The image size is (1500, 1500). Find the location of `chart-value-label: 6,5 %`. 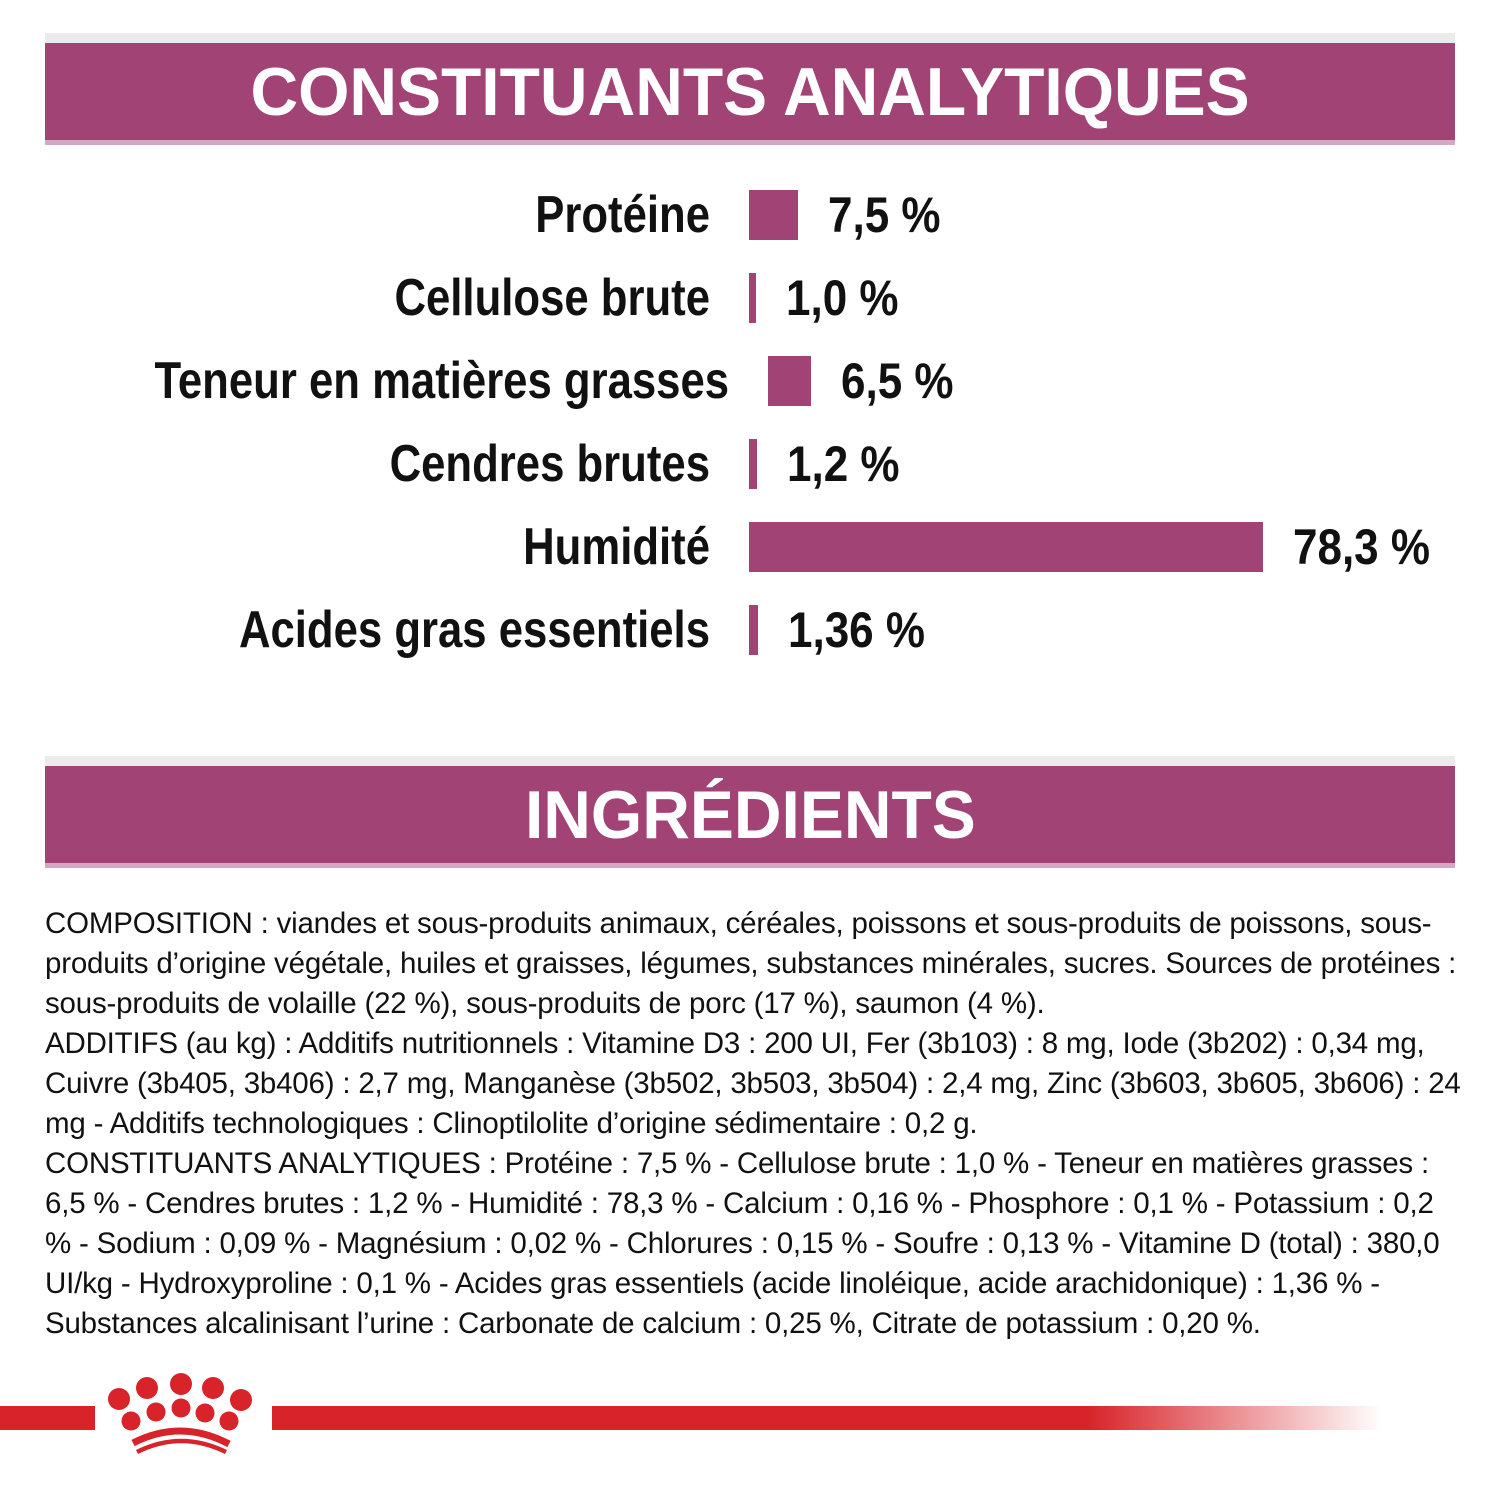

chart-value-label: 6,5 % is located at coordinates (897, 381).